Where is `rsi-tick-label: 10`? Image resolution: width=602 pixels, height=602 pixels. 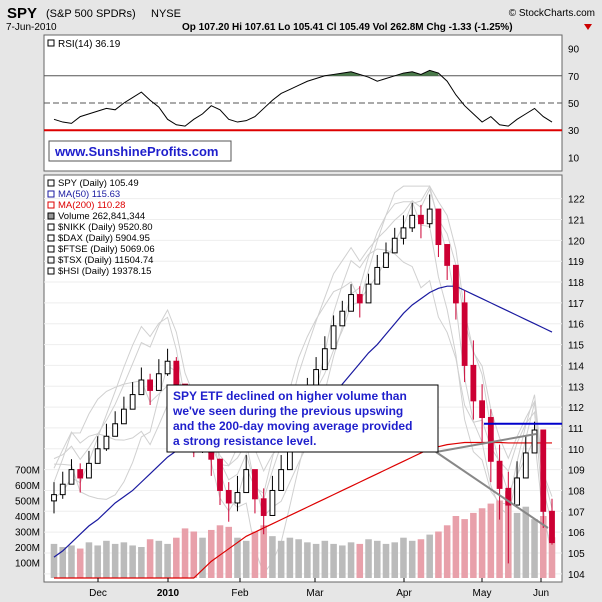
rsi-tick-label: 10 is located at coordinates (574, 158).